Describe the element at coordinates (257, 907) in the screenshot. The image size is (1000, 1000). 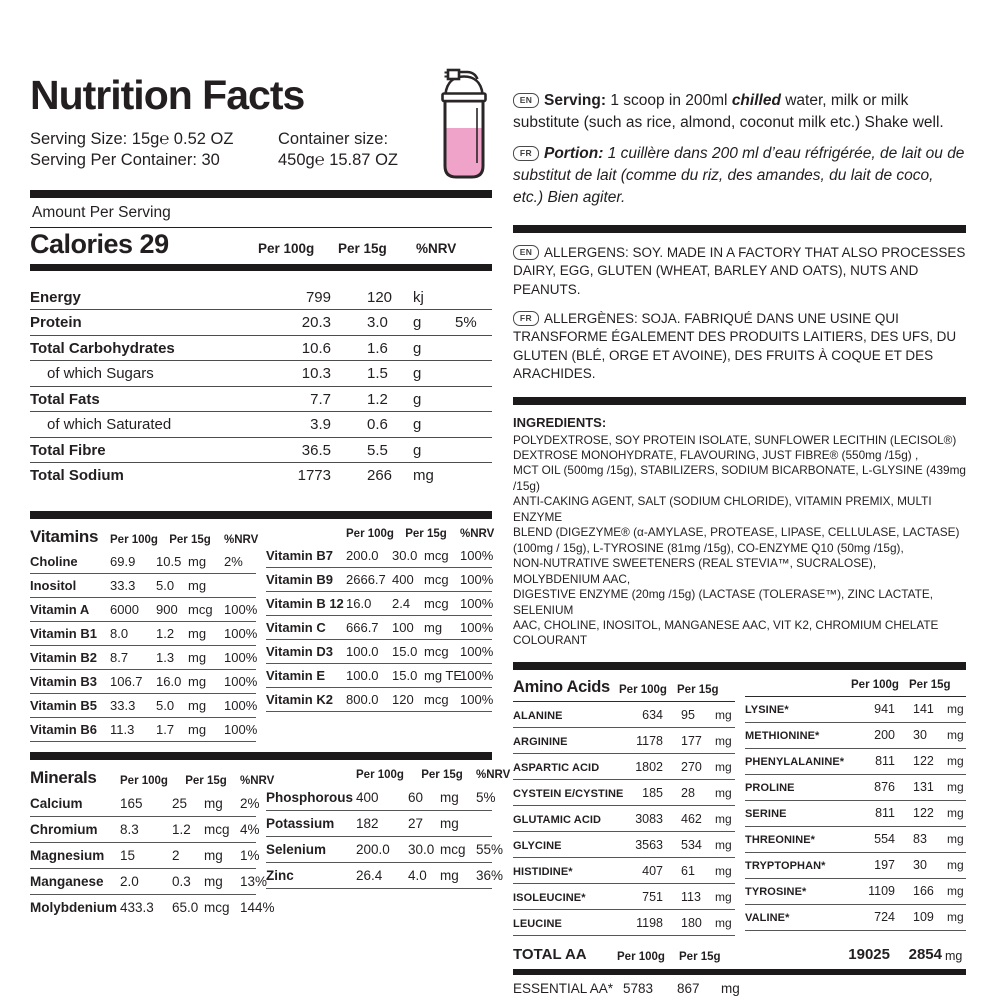
I see `cell-nrv: 144%` at that location.